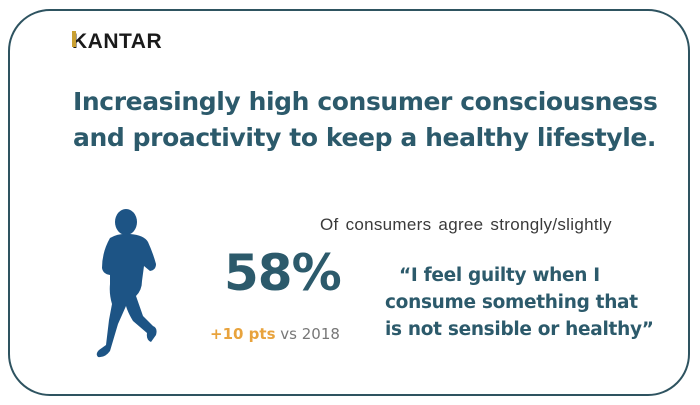  Describe the element at coordinates (499, 275) in the screenshot. I see `quote-line-1: “I feel guilty when I` at that location.